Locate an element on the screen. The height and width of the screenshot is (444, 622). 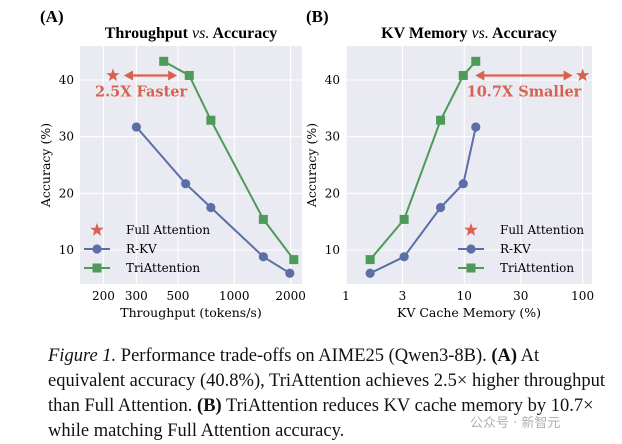
chart-title: Throughput vs. Accuracy is located at coordinates (191, 33).